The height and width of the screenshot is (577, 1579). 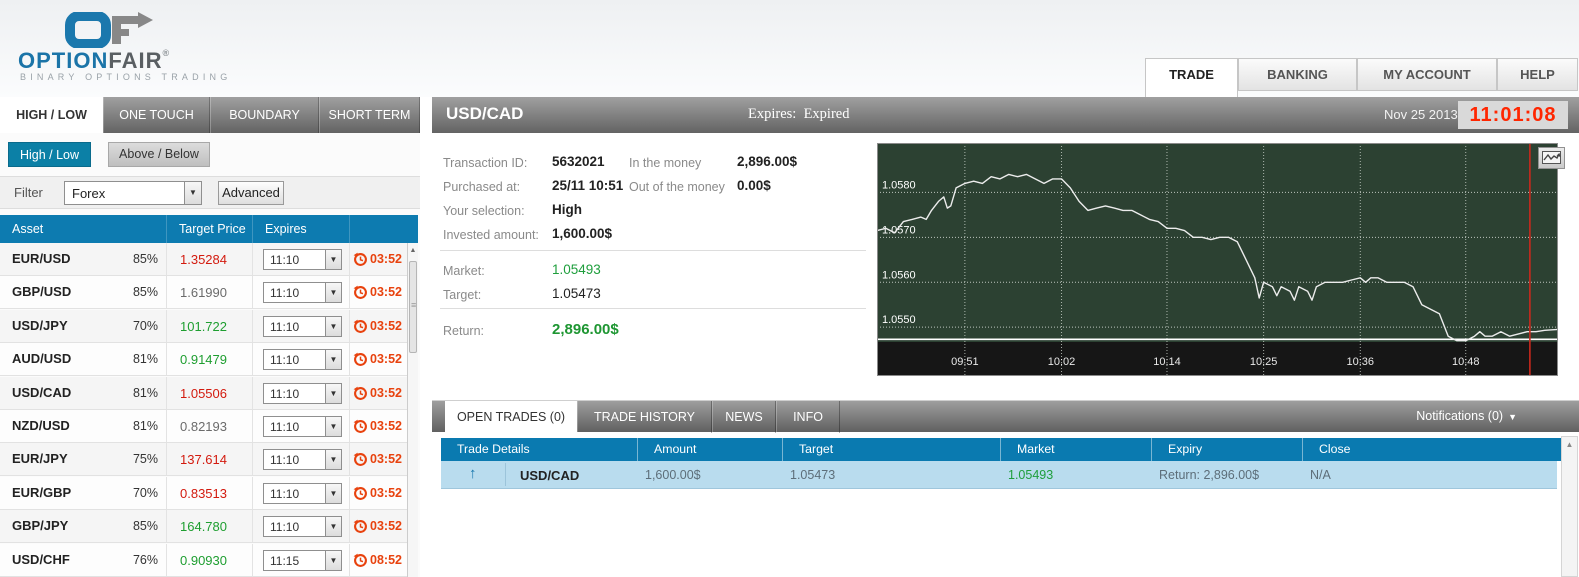 I want to click on column-header-trade-details: Trade Details, so click(x=539, y=449).